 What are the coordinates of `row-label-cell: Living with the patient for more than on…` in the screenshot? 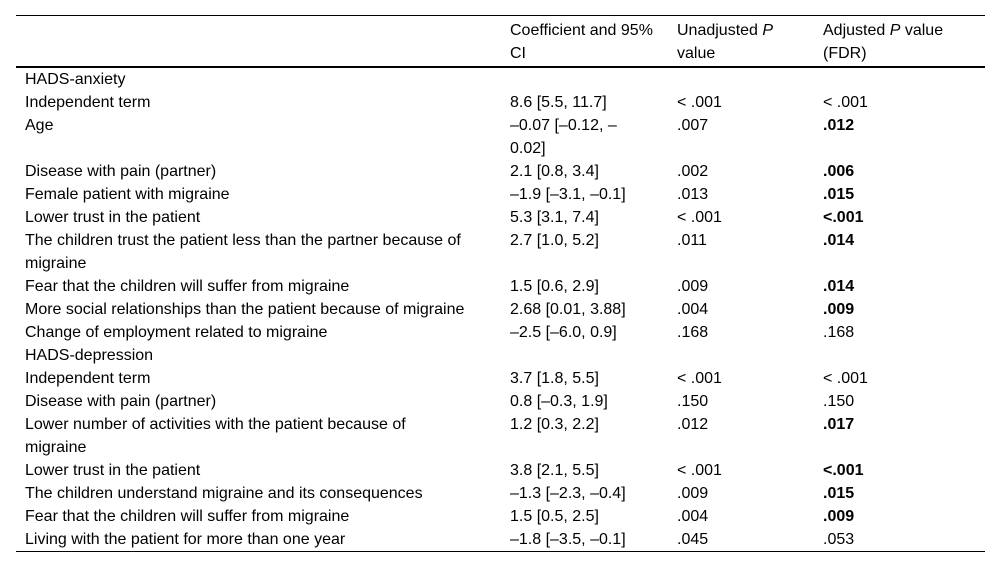 It's located at (185, 539).